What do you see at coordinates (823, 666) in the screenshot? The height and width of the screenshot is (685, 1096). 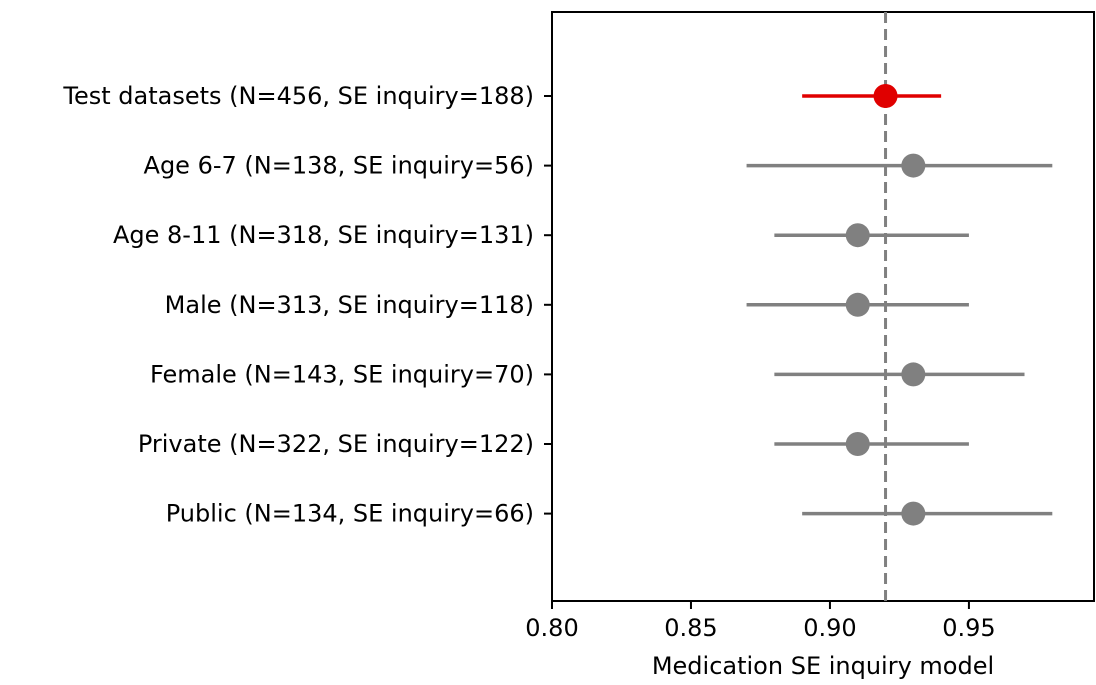 I see `x-axis-label: Medication SE inquiry model` at bounding box center [823, 666].